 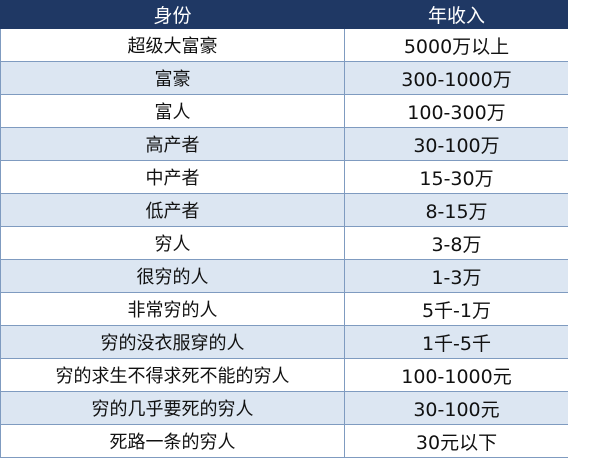 What do you see at coordinates (456, 144) in the screenshot?
I see `cell-income: 30-100万` at bounding box center [456, 144].